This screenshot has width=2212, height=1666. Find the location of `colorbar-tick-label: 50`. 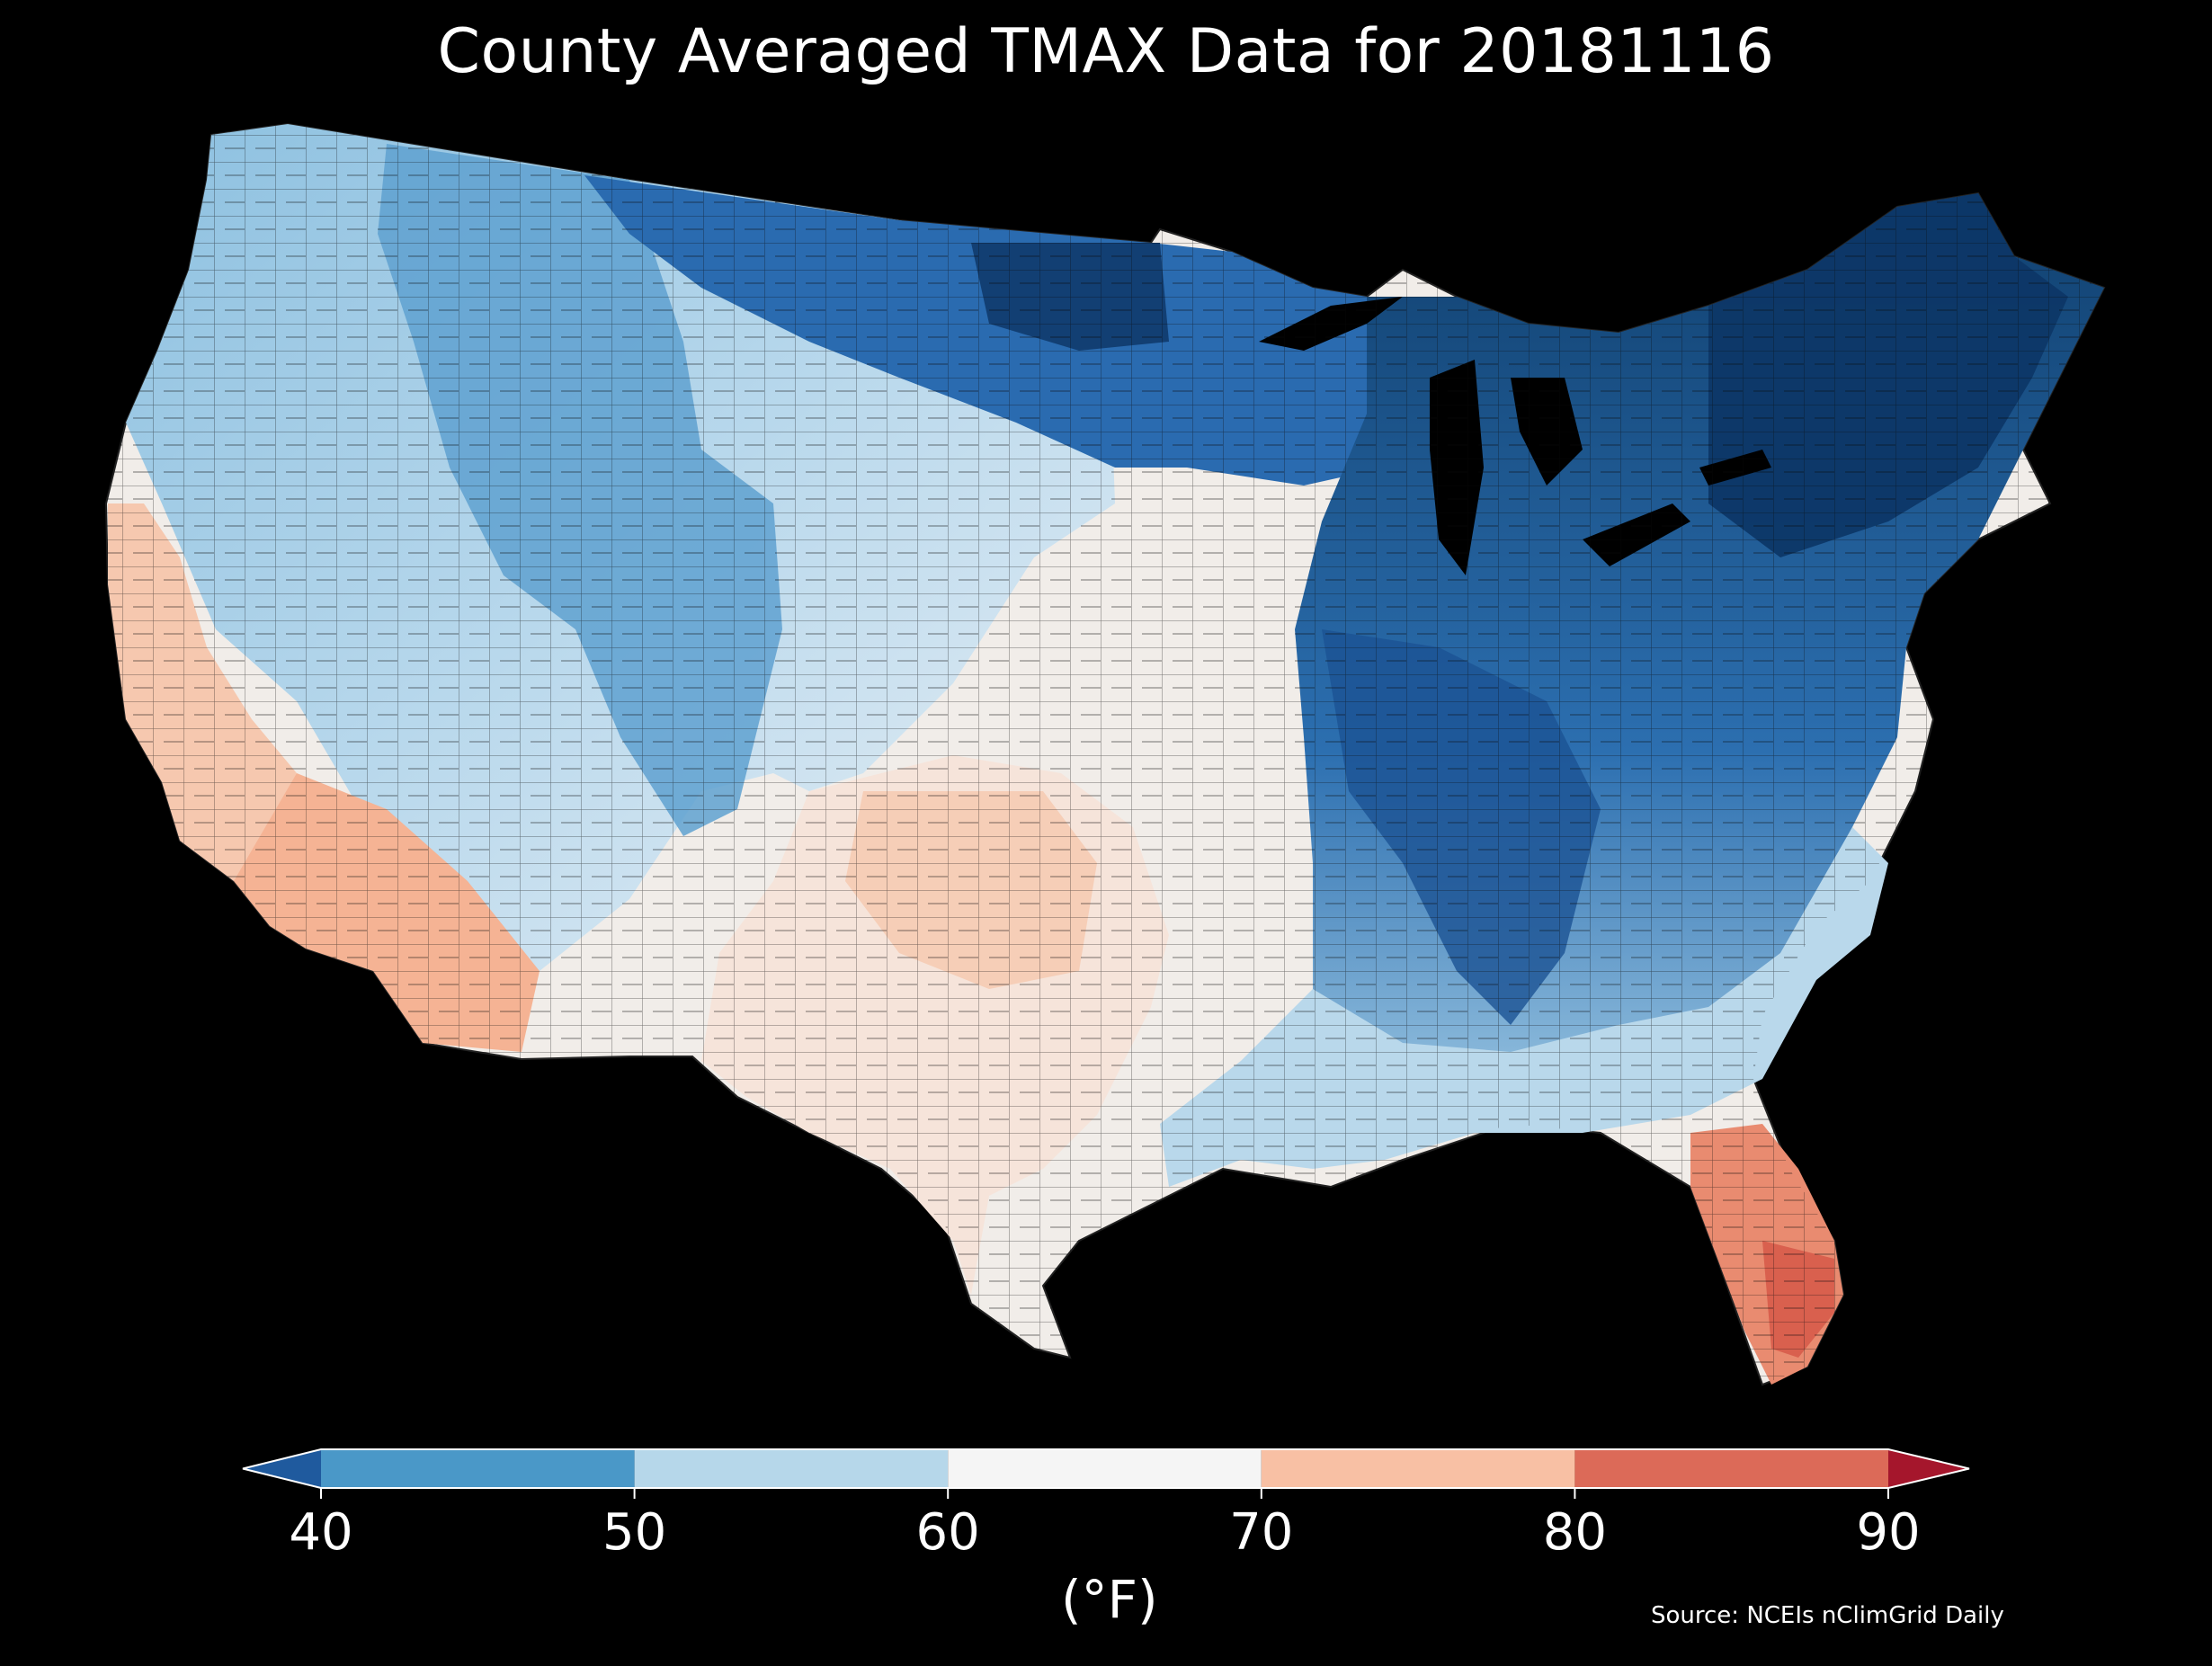

colorbar-tick-label: 50 is located at coordinates (634, 1532).